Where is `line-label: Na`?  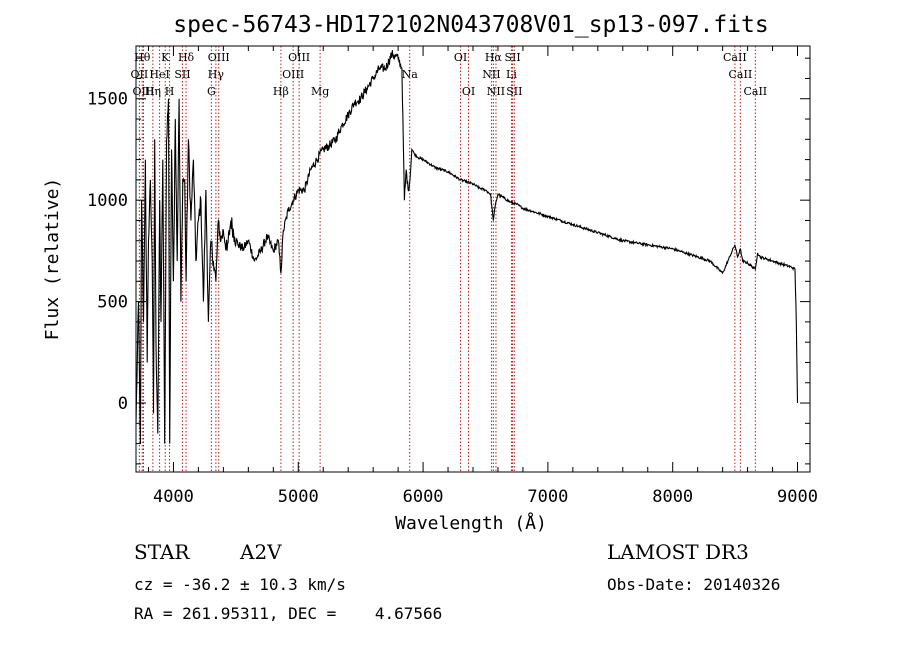
line-label: Na is located at coordinates (410, 74).